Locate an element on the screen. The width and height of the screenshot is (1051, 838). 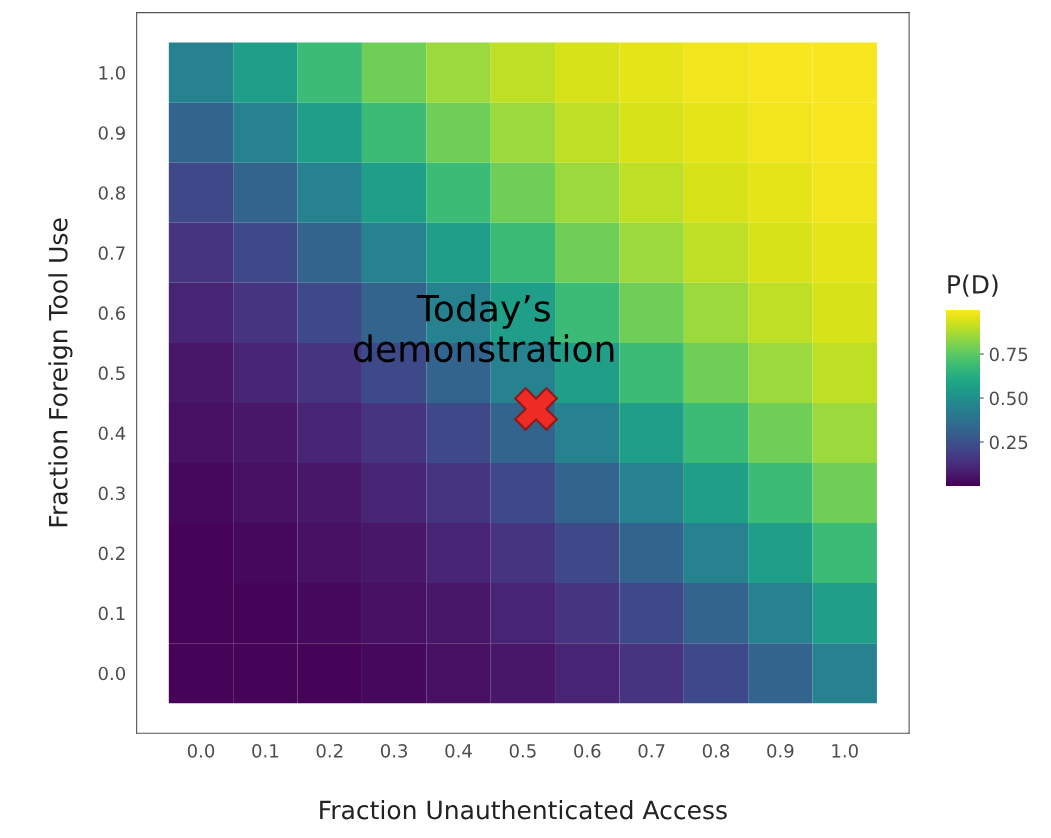
x-tick-label: 0.0 is located at coordinates (201, 750).